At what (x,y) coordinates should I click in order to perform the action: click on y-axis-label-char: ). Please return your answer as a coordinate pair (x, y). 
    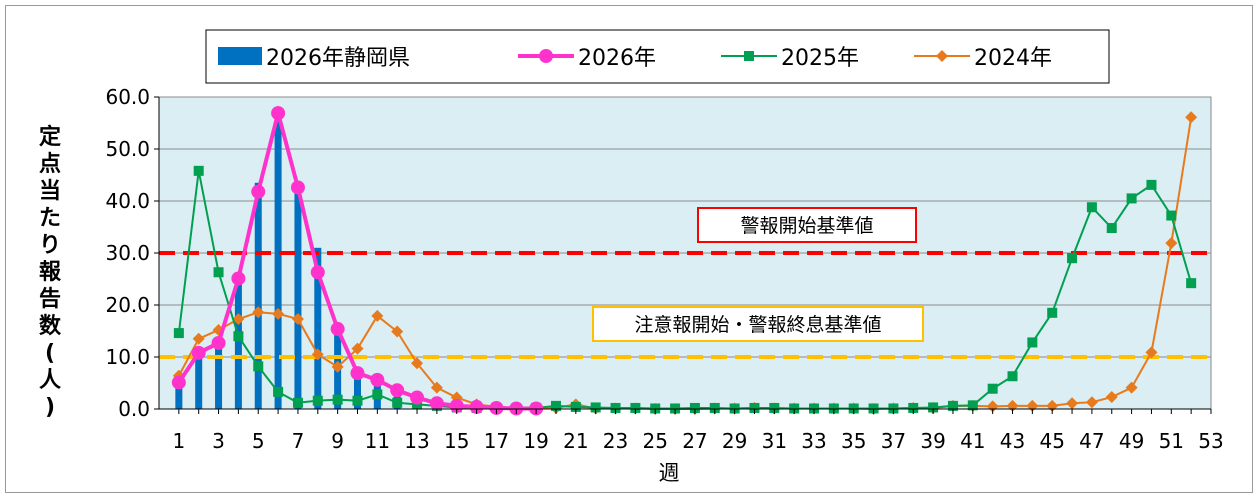
    Looking at the image, I should click on (50, 407).